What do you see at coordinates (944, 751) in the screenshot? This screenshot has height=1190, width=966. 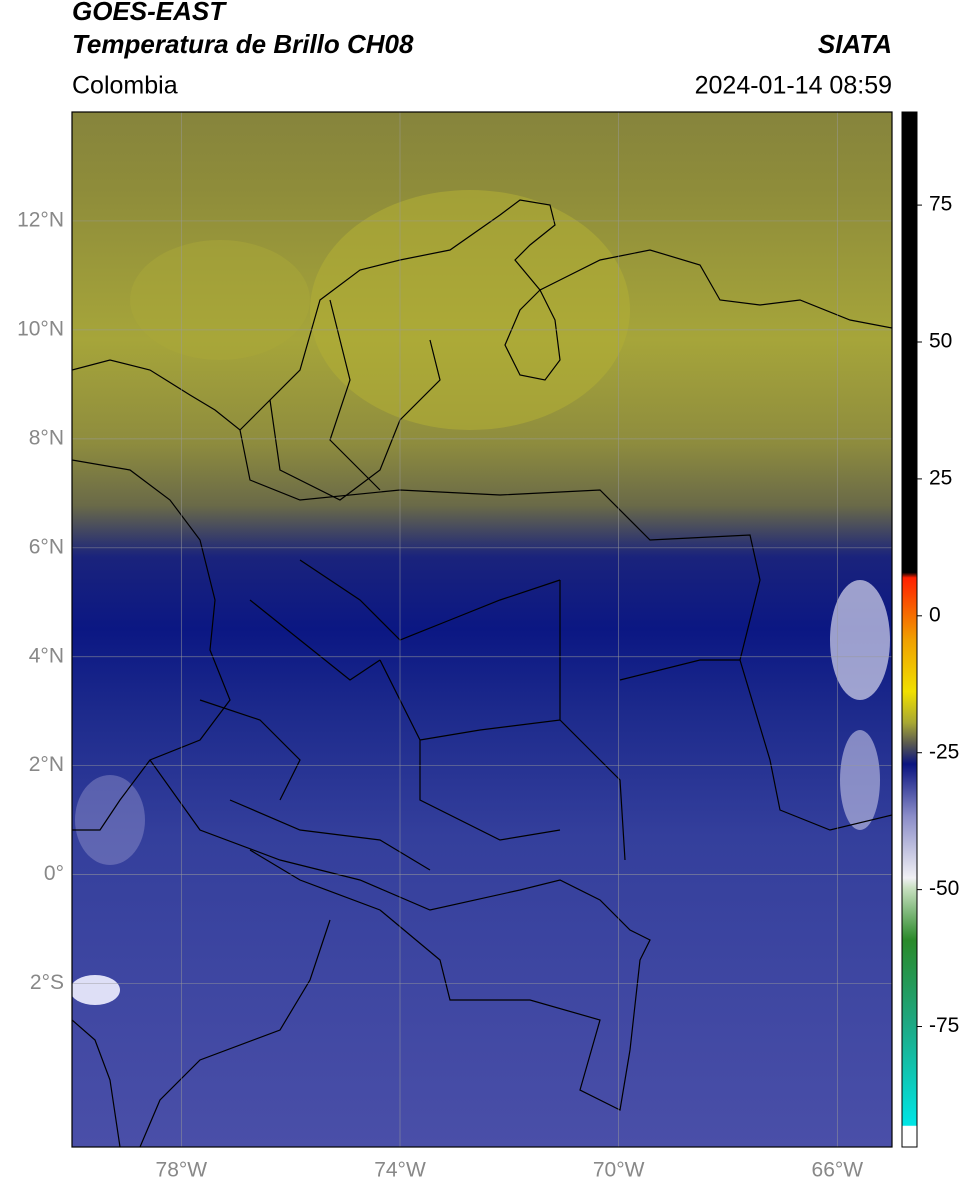 I see `colorbar-tick-label: -25` at bounding box center [944, 751].